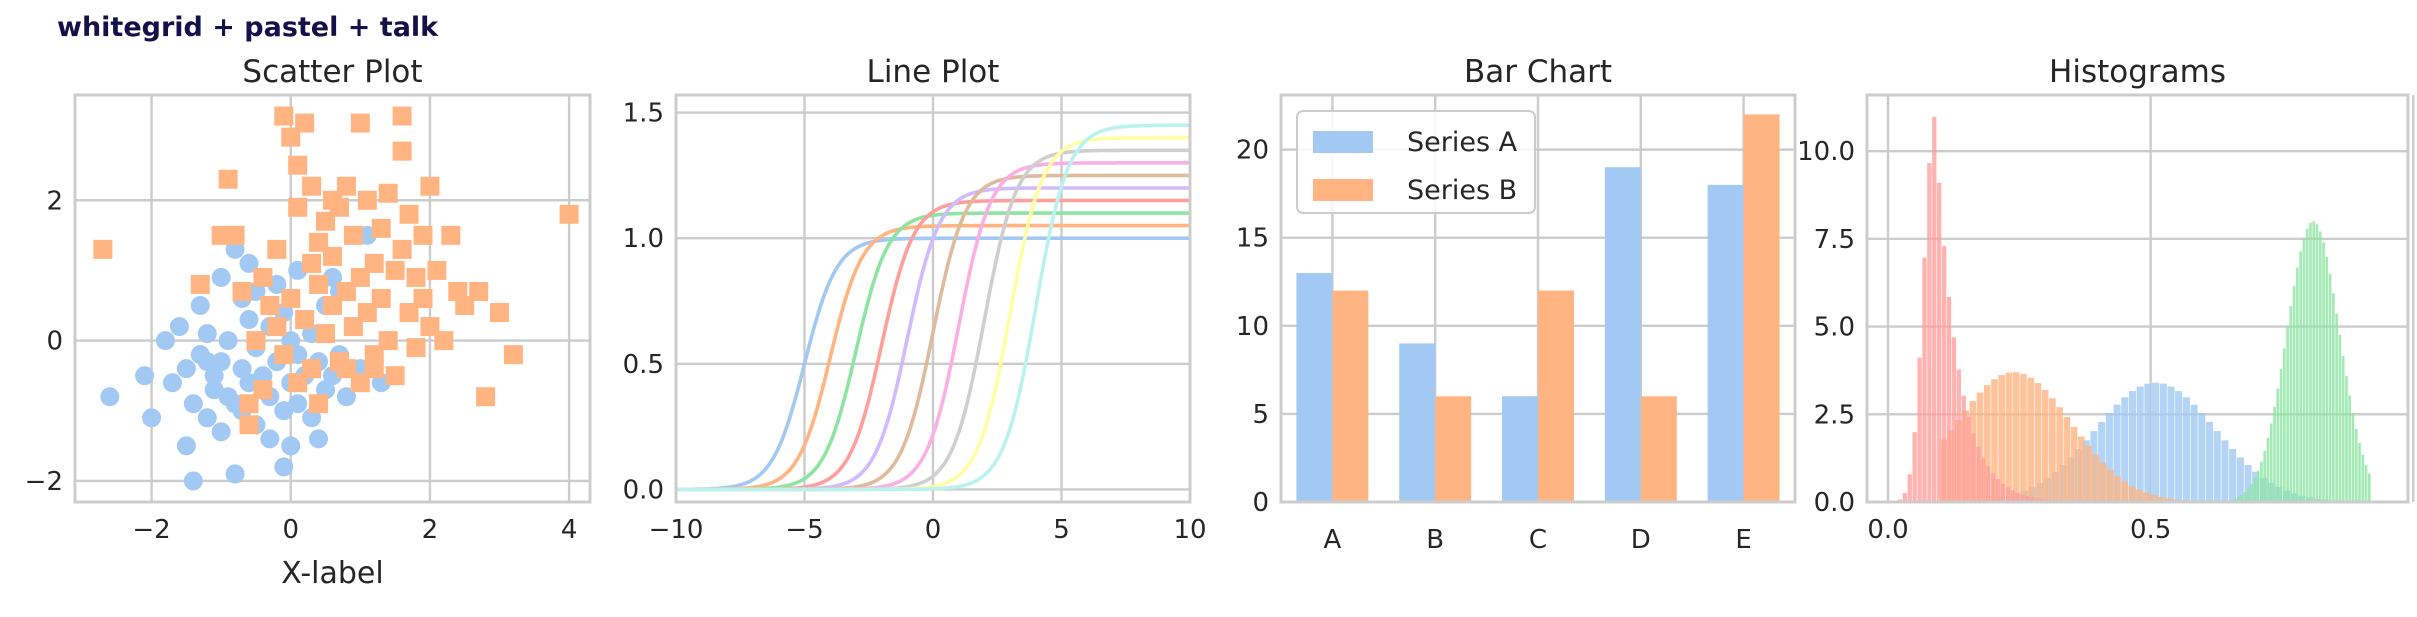 The width and height of the screenshot is (2417, 617). Describe the element at coordinates (1887, 530) in the screenshot. I see `x-tick-label: 0.0` at that location.